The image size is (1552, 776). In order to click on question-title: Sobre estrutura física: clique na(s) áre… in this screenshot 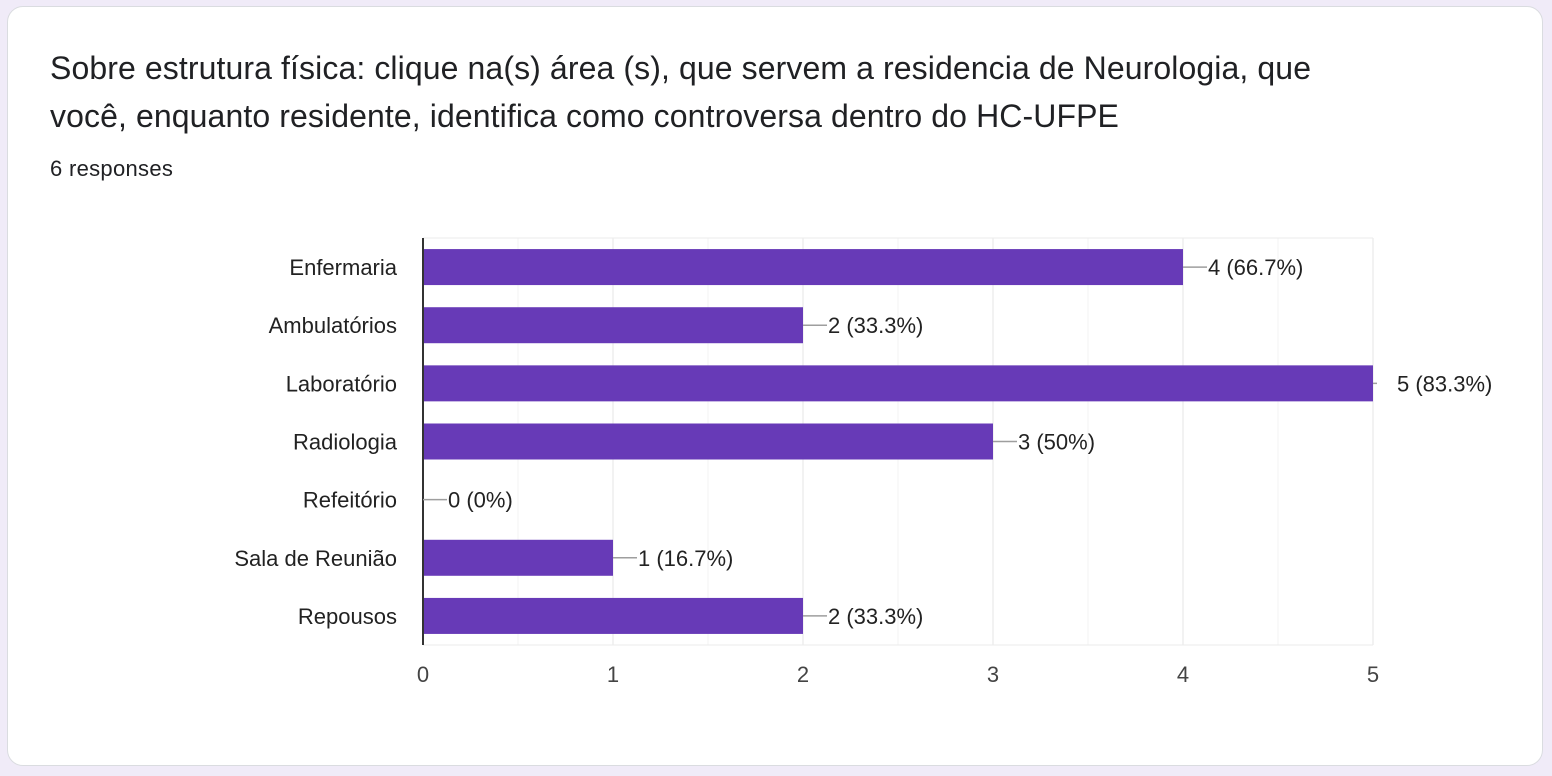, I will do `click(681, 92)`.